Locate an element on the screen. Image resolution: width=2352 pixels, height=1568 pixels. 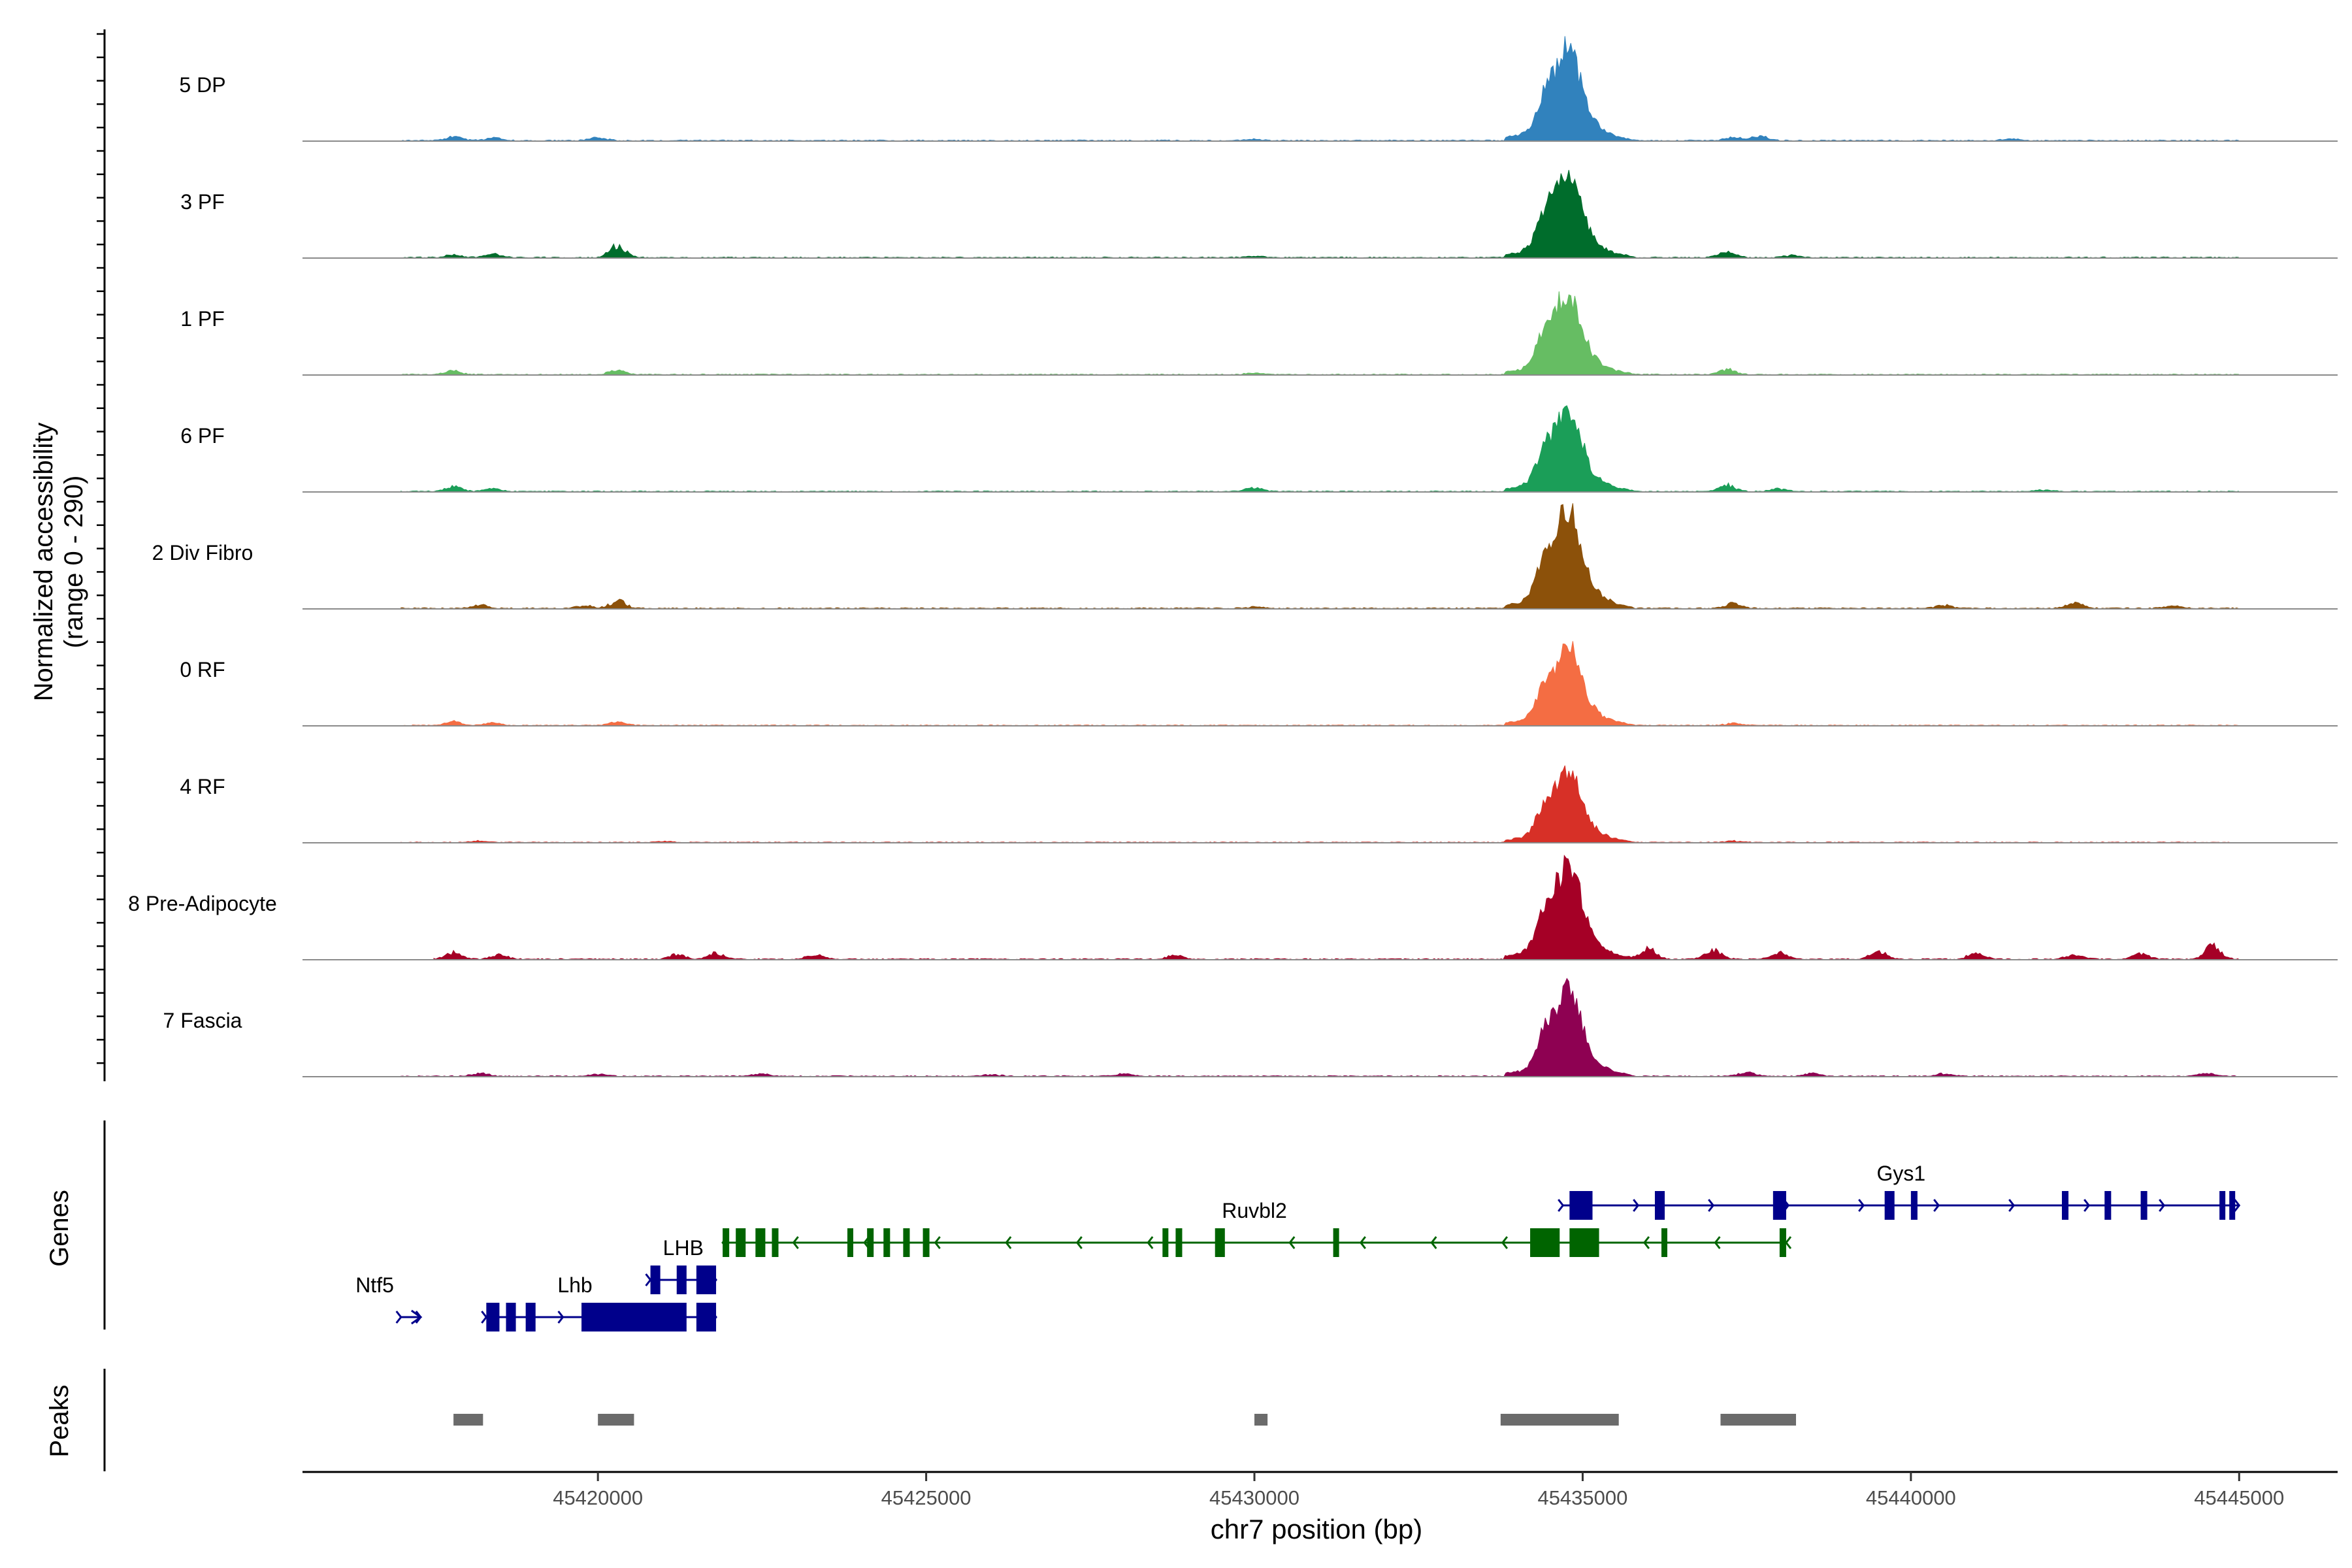
gene-label: Lhb is located at coordinates (574, 1285).